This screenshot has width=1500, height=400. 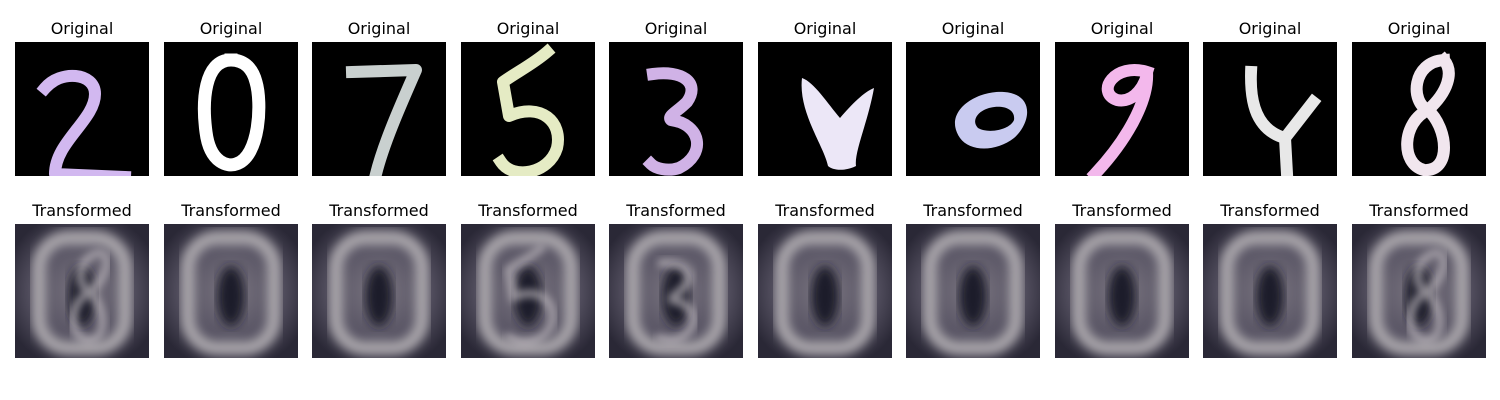 What do you see at coordinates (825, 210) in the screenshot?
I see `transformed-title-6: Transformed` at bounding box center [825, 210].